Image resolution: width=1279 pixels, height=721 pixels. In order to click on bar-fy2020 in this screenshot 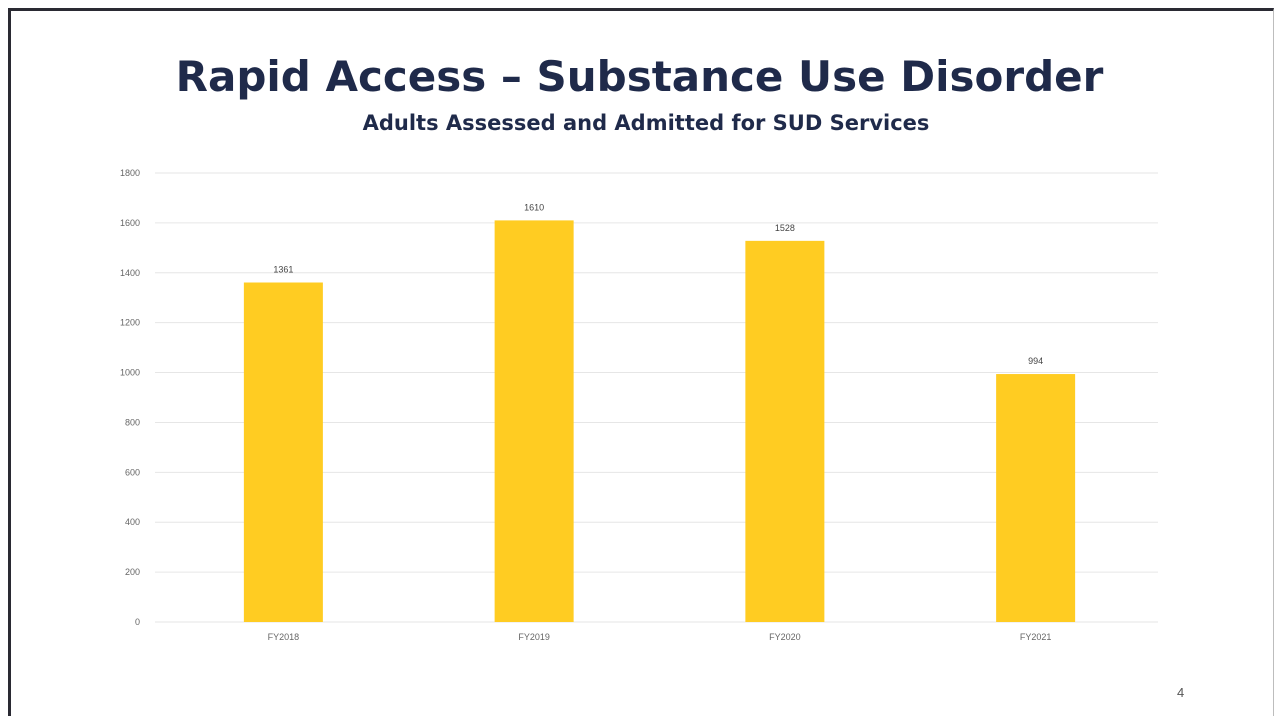, I will do `click(785, 431)`.